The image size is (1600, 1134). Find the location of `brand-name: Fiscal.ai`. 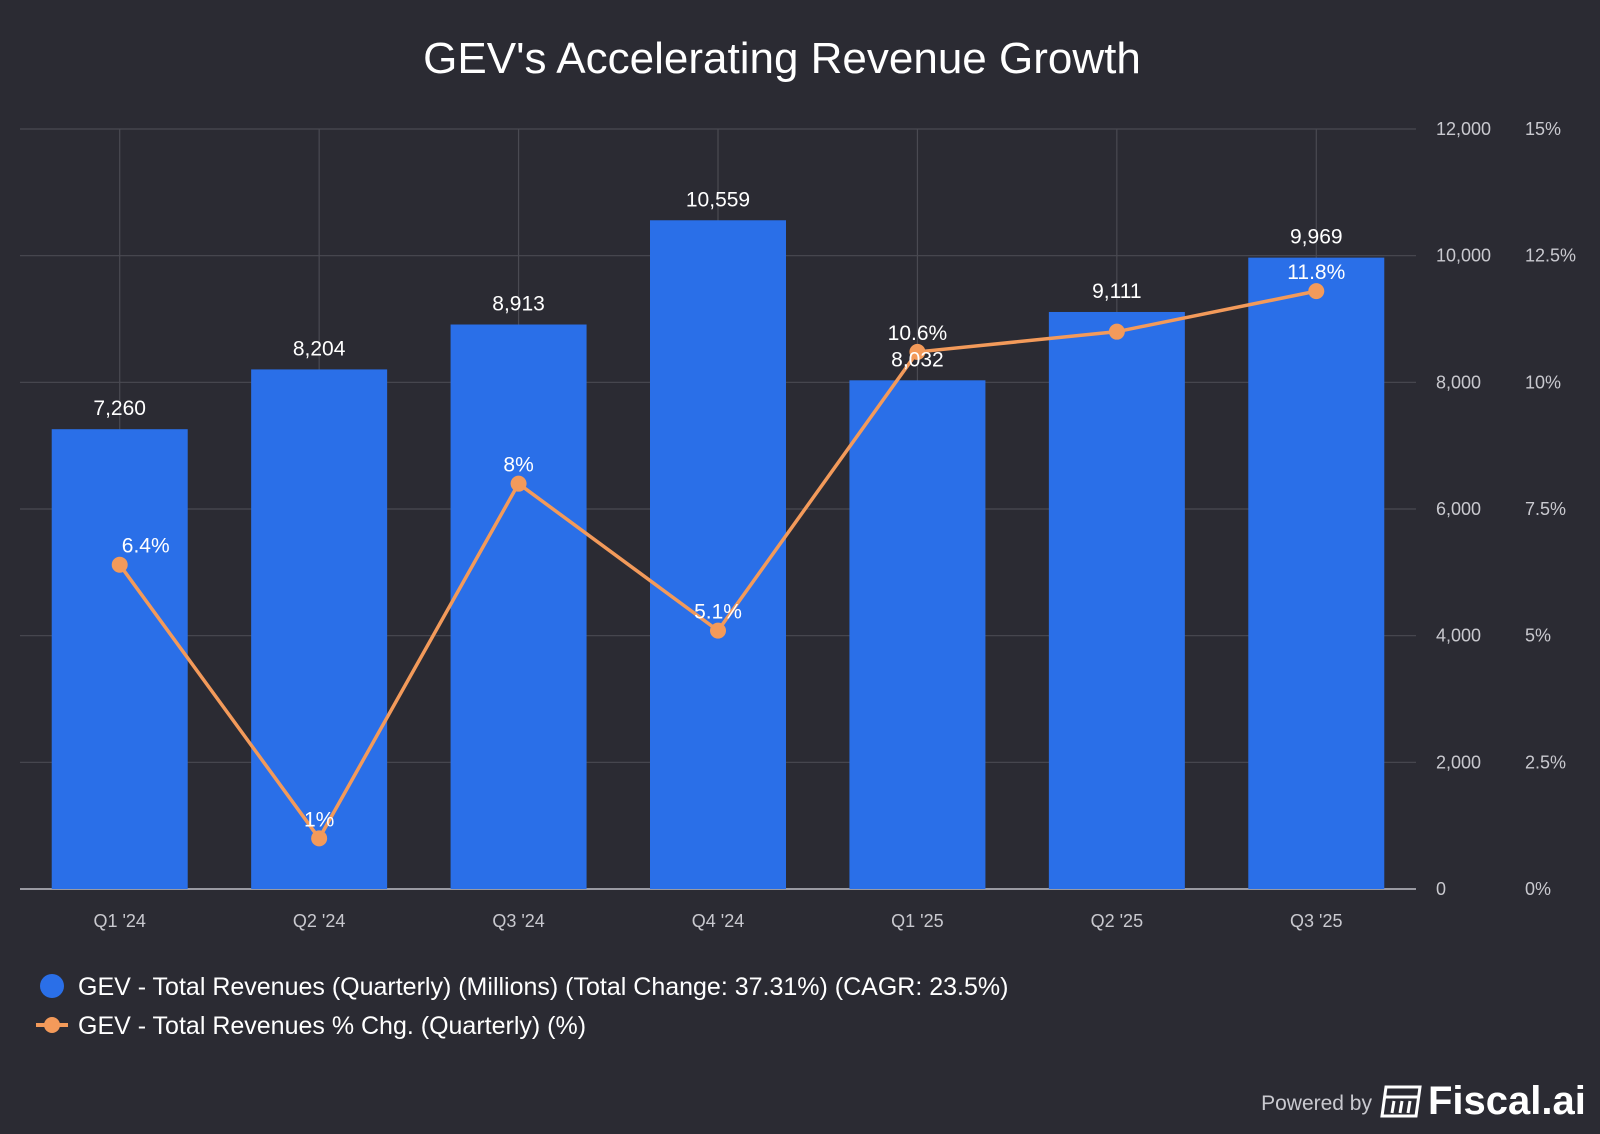

brand-name: Fiscal.ai is located at coordinates (1507, 1101).